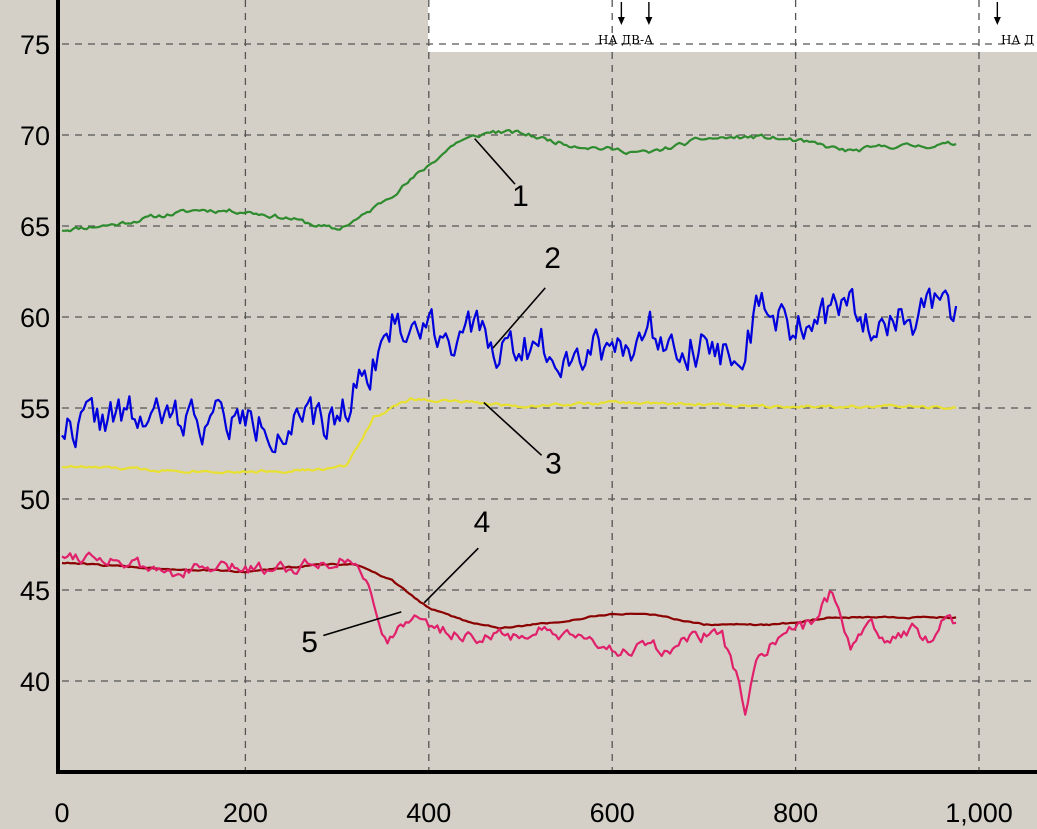 Image resolution: width=1037 pixels, height=829 pixels. Describe the element at coordinates (482, 522) in the screenshot. I see `callout-4-label: 4` at that location.